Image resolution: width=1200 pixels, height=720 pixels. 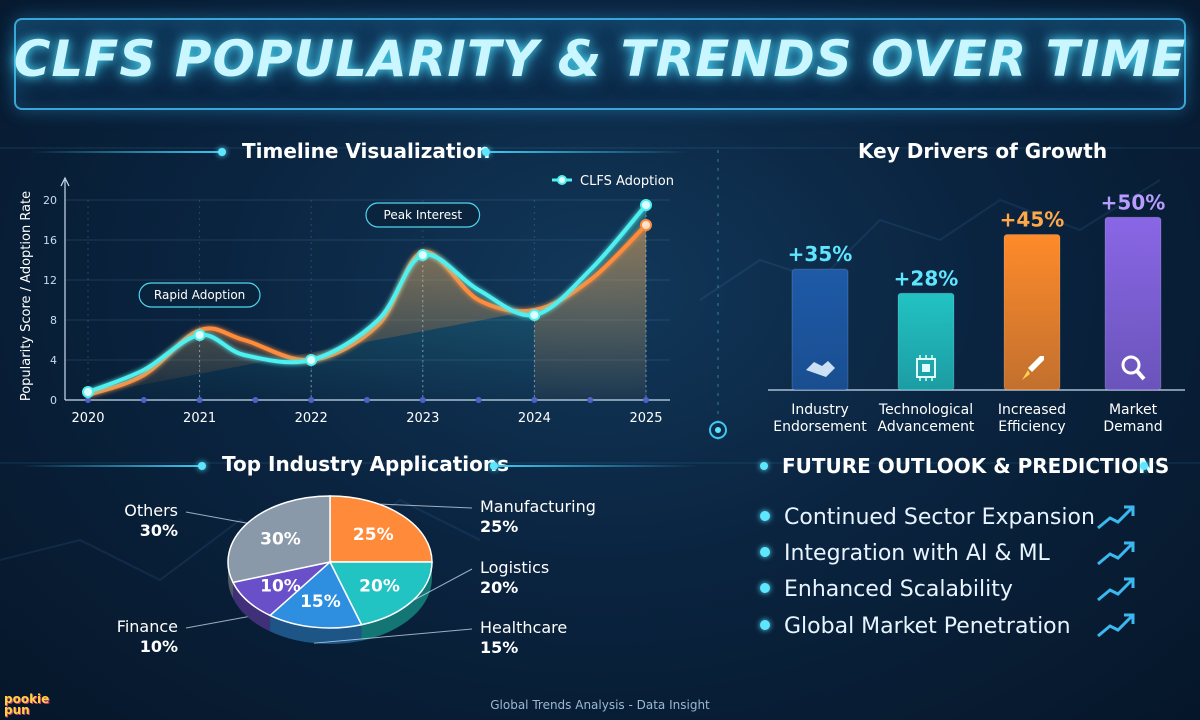 I want to click on y-axis-arrow, so click(x=65, y=181).